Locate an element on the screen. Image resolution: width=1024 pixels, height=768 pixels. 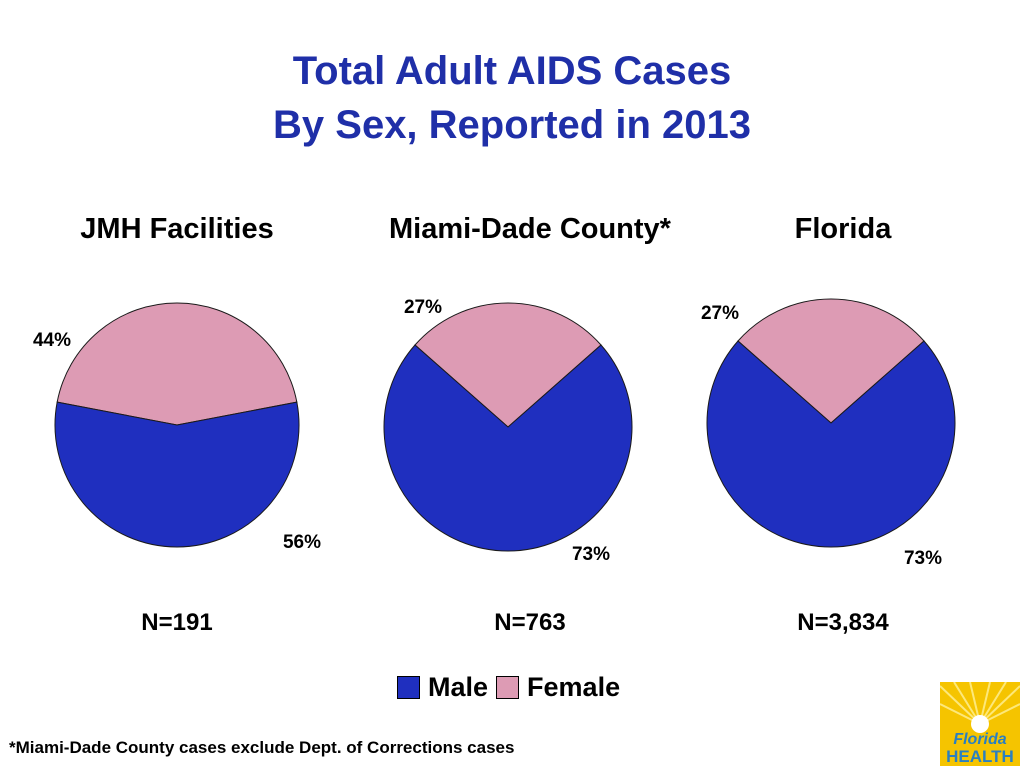
title-line-2: By Sex, Reported in 2013 is located at coordinates (512, 125).